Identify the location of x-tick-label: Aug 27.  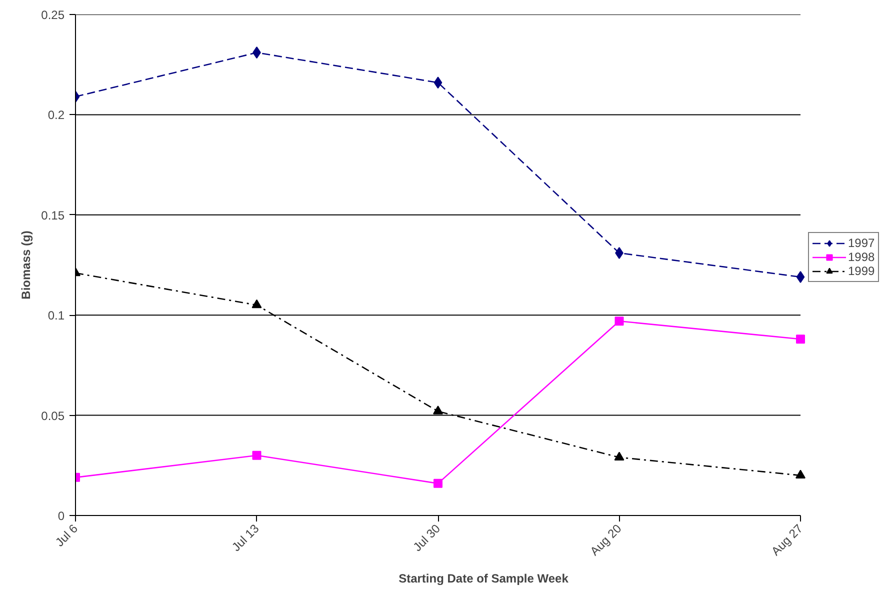
(787, 539).